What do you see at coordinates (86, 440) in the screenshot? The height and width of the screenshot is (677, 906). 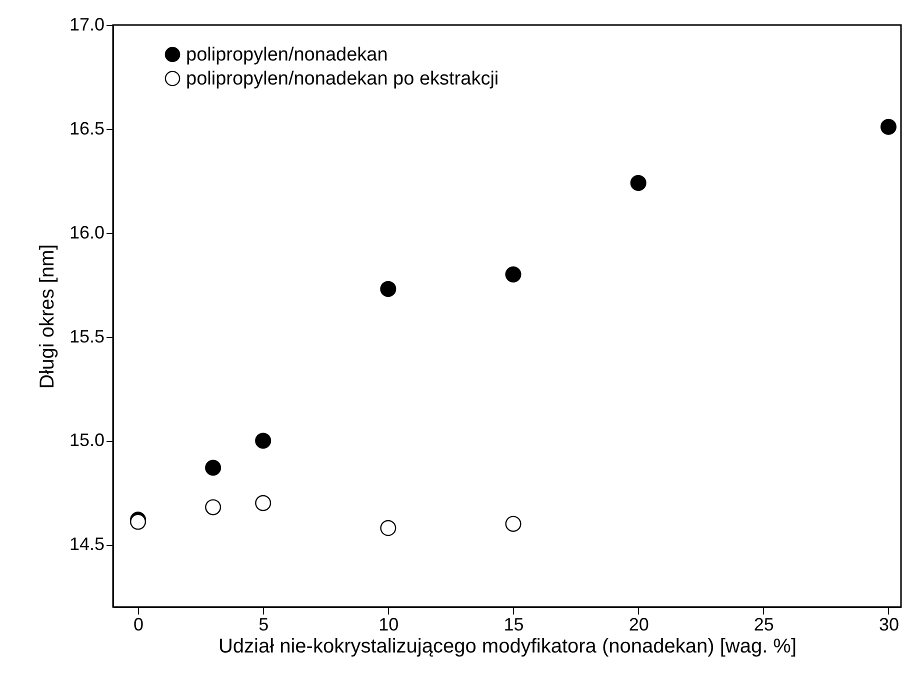 I see `y-tick-label: 15.0` at bounding box center [86, 440].